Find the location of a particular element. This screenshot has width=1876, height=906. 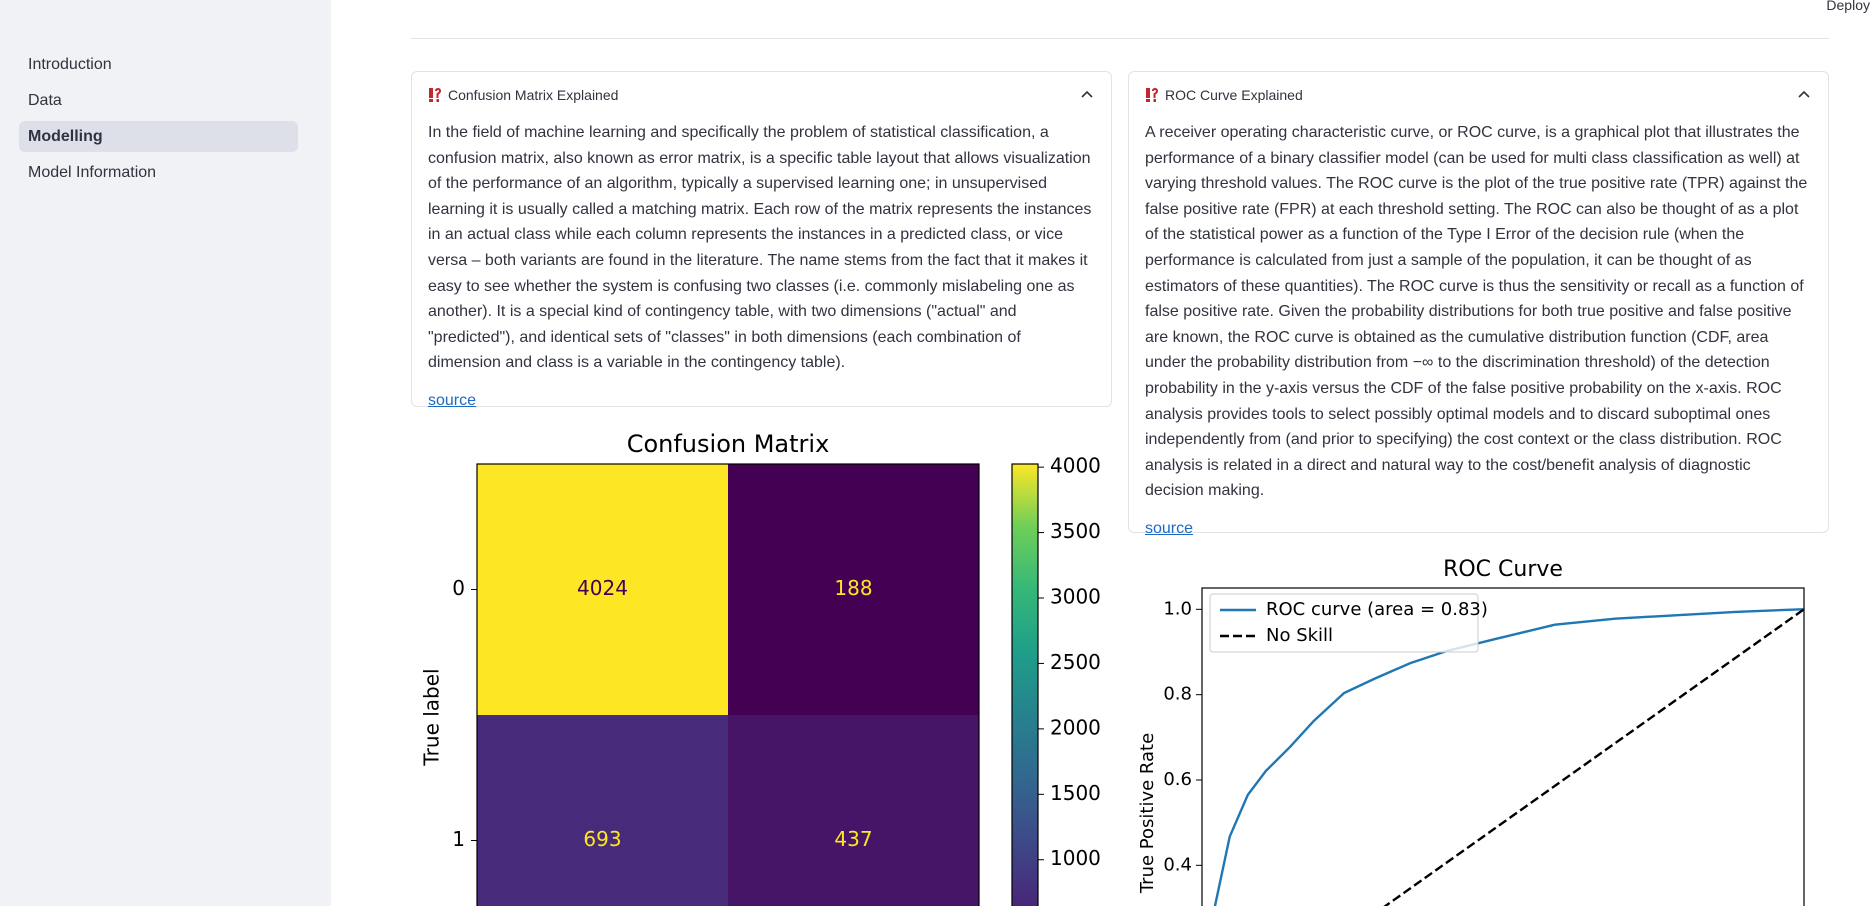

legend-label: ROC curve (area = 0.83) is located at coordinates (1377, 609).